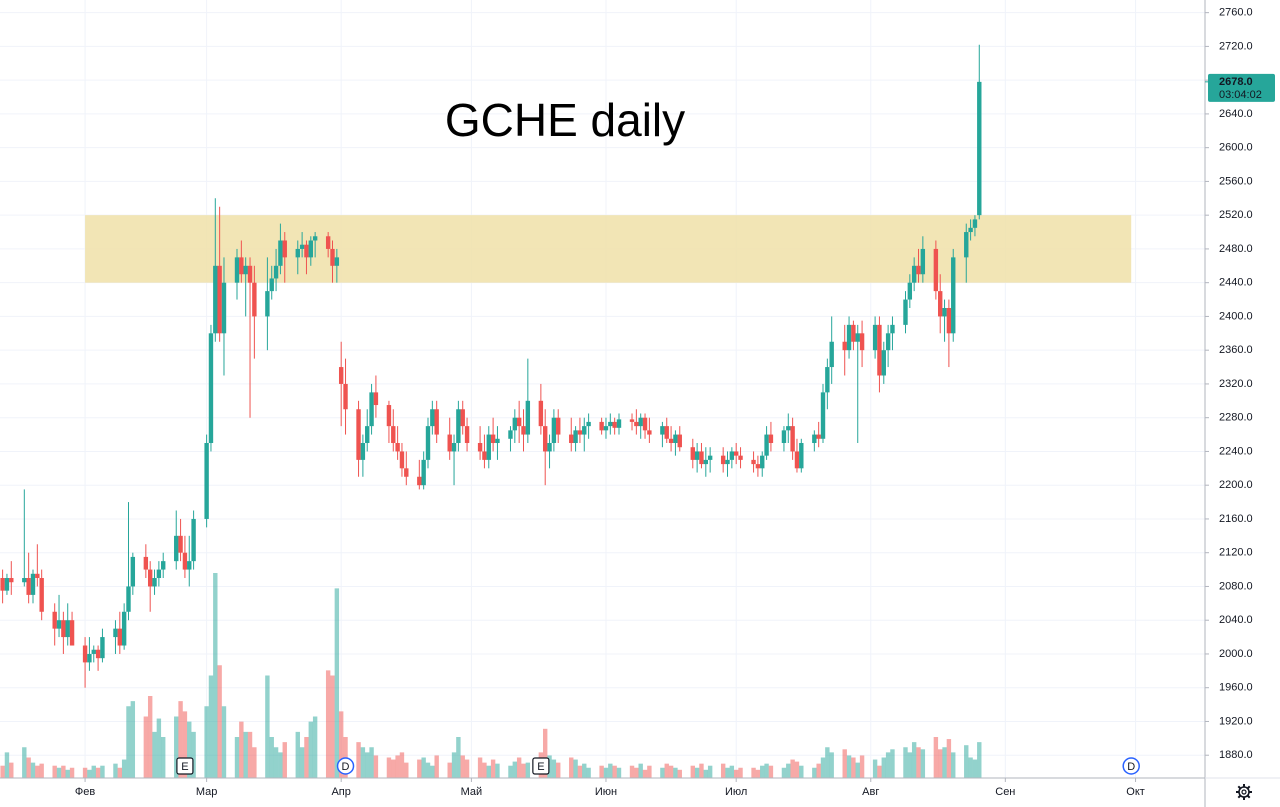  I want to click on y-tick-label: 2320.0, so click(1236, 384).